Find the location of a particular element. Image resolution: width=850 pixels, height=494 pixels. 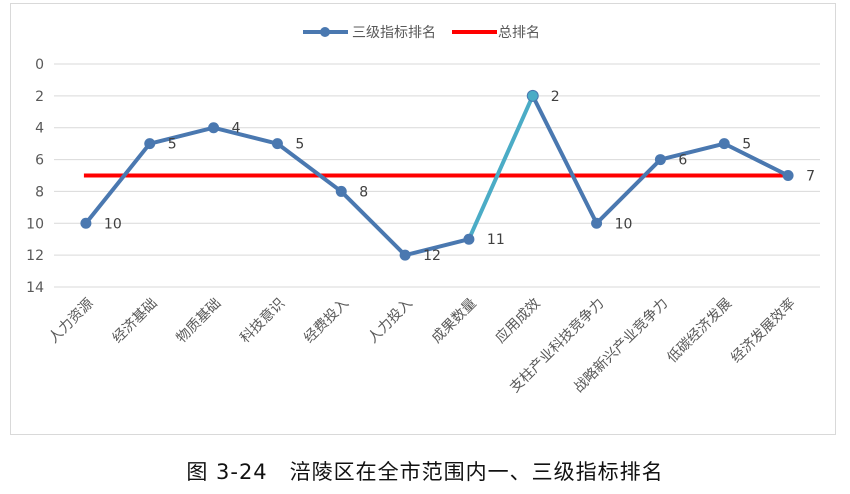

x-tick-label: 应用成效 is located at coordinates (518, 321).